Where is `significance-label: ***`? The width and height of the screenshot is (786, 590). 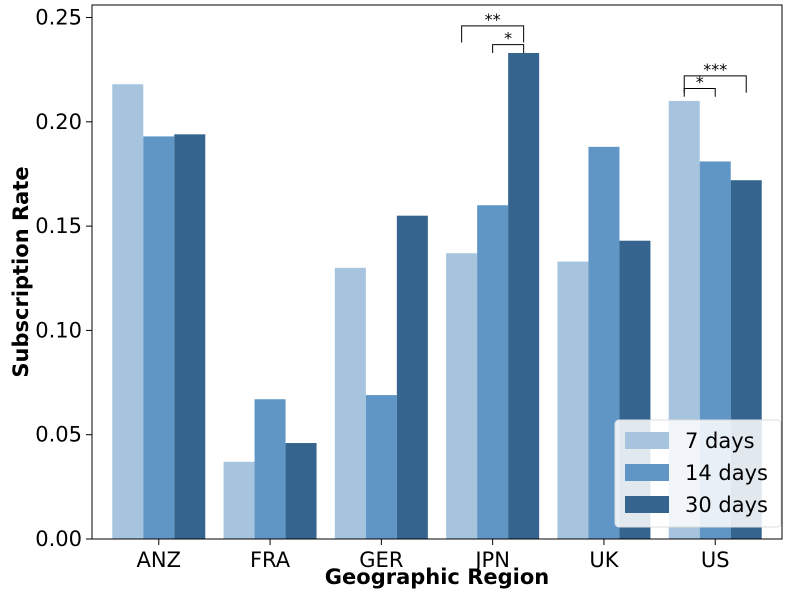
significance-label: *** is located at coordinates (715, 69).